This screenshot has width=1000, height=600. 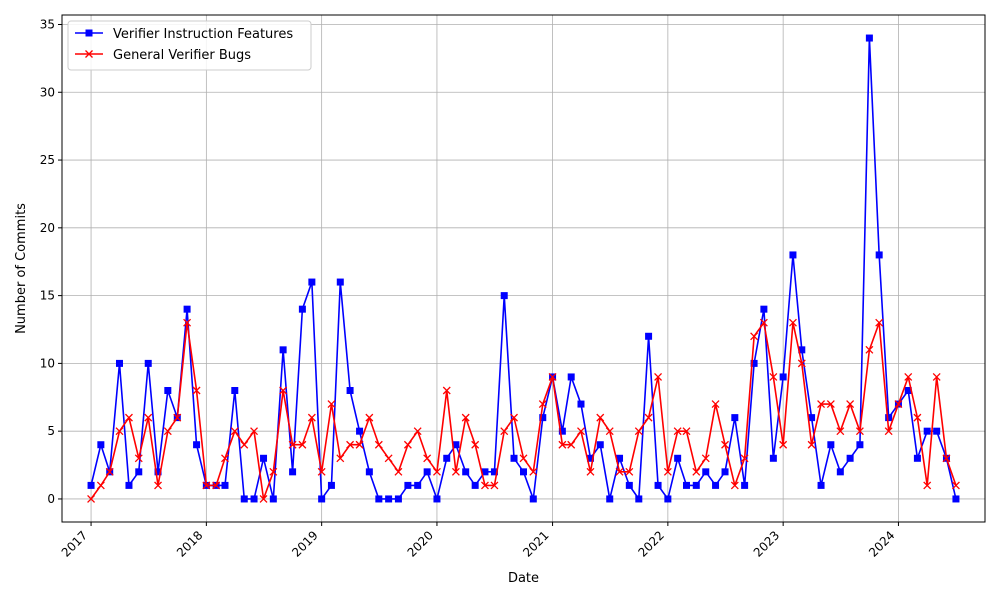 I want to click on y-tick-label: 5, so click(x=51, y=431).